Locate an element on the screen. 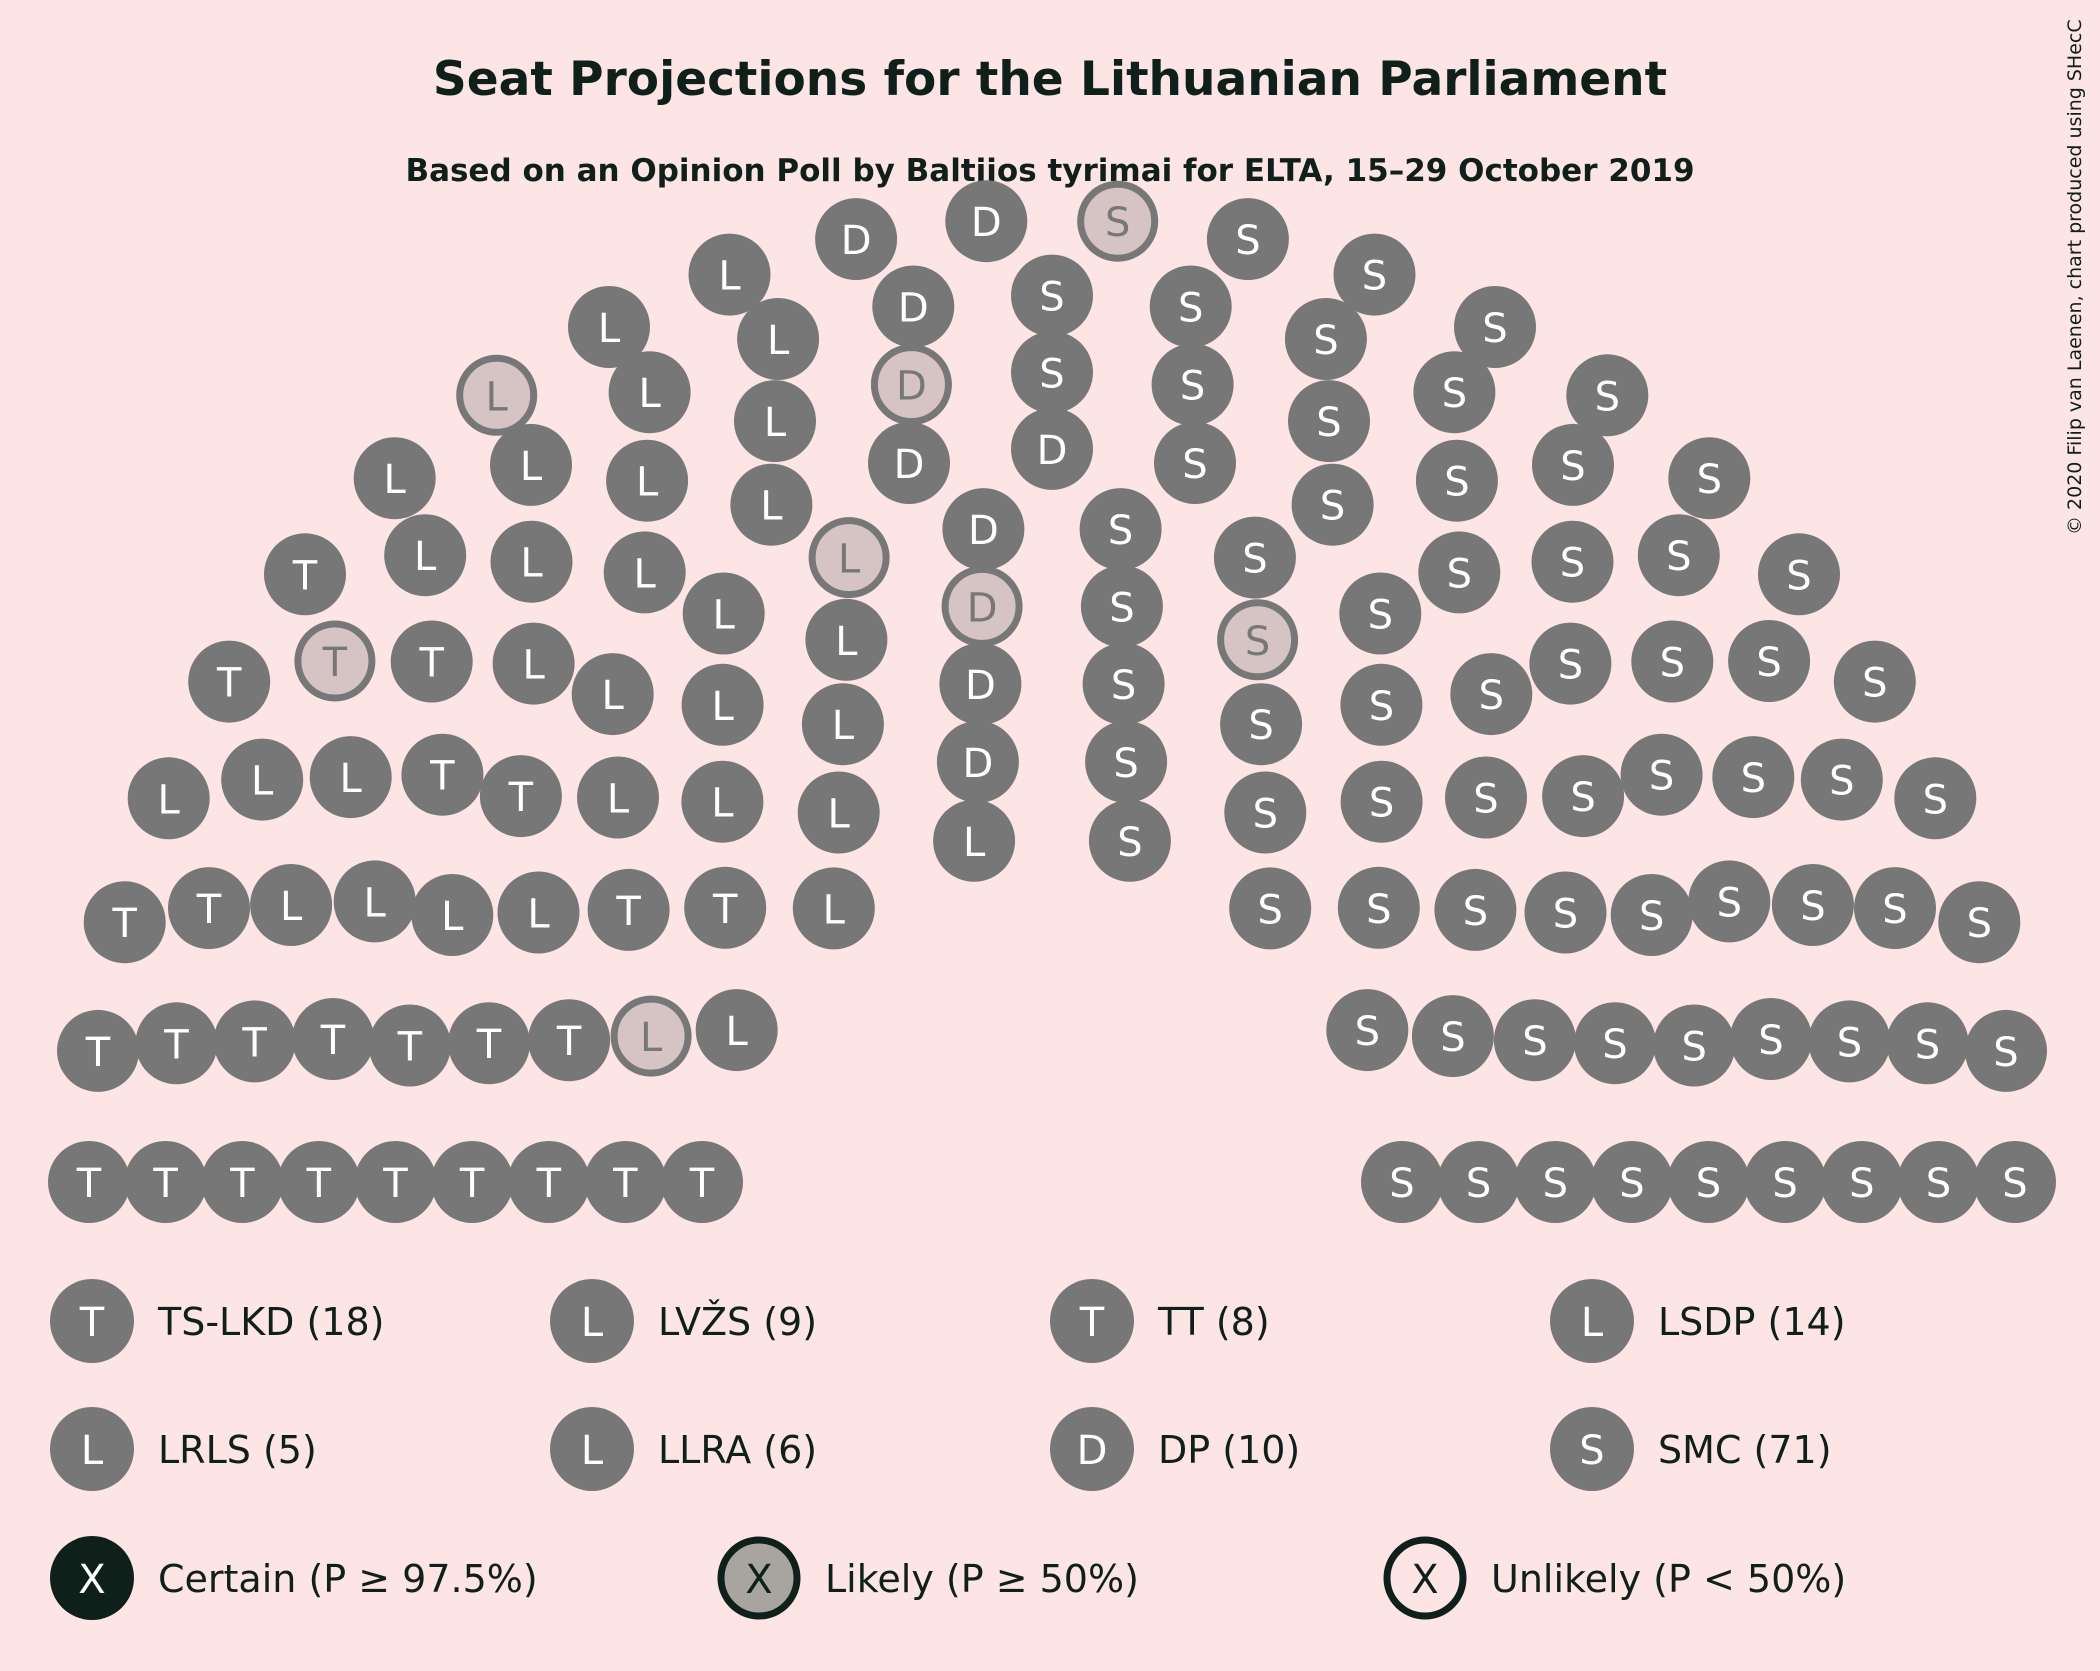  status-legend-certain: X Certain (P ≥ 97.5%) is located at coordinates (294, 1578).